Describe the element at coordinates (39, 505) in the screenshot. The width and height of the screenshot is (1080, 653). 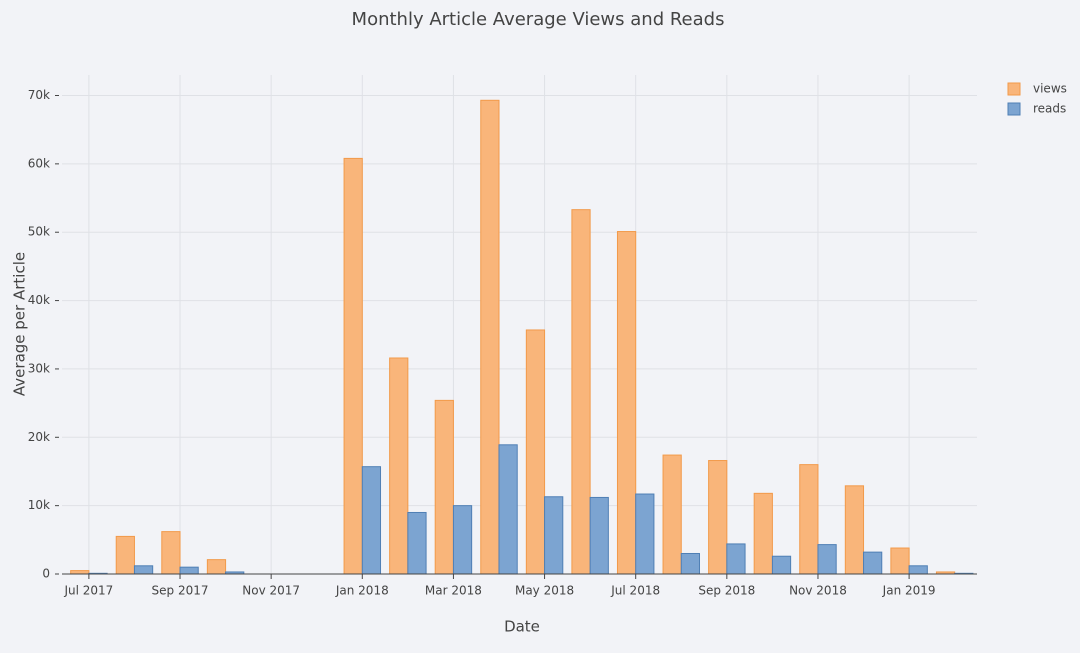
I see `y-tick-label: 10k` at that location.